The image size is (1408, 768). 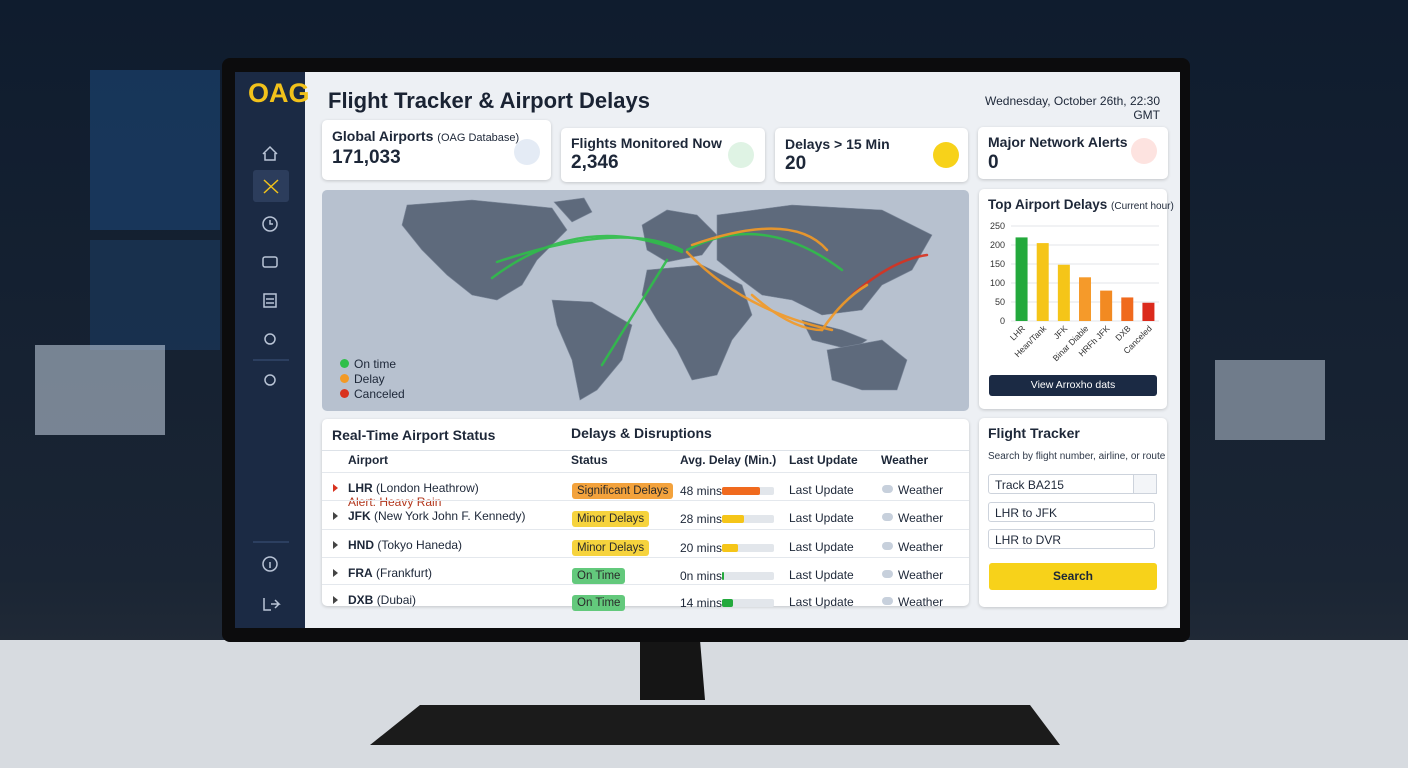 I want to click on group-icon, so click(x=270, y=262).